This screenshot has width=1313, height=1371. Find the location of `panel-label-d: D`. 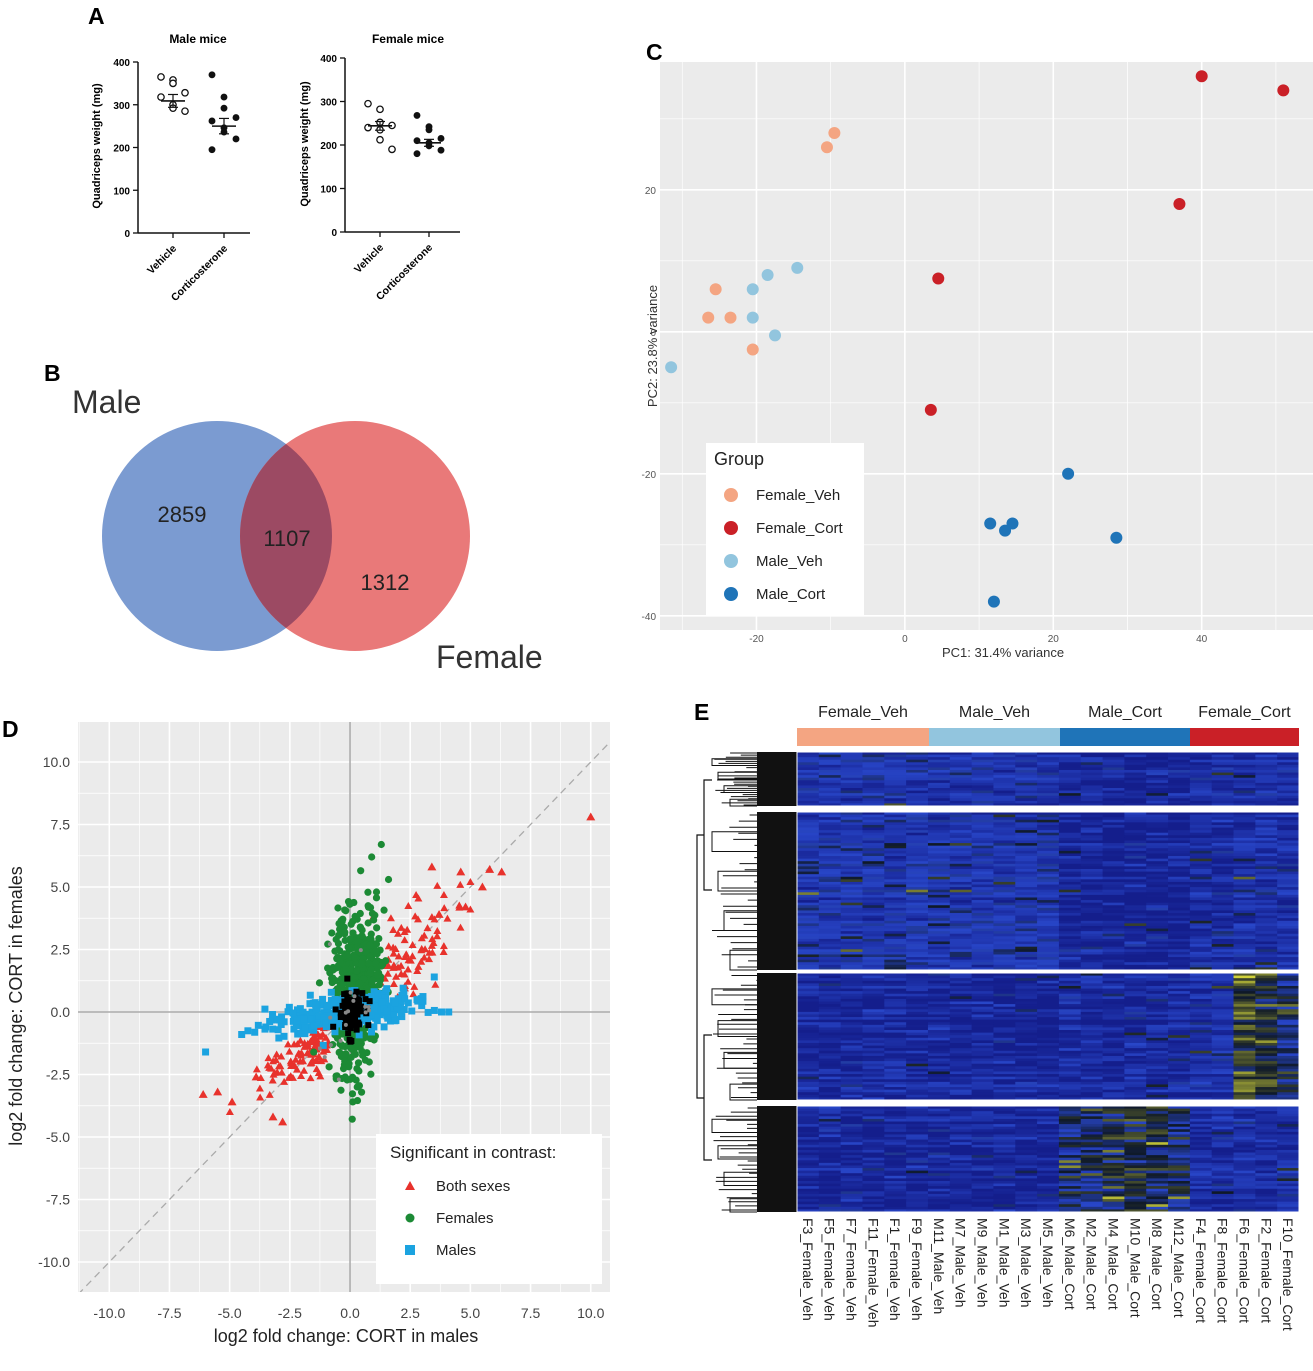

panel-label-d: D is located at coordinates (10, 729).